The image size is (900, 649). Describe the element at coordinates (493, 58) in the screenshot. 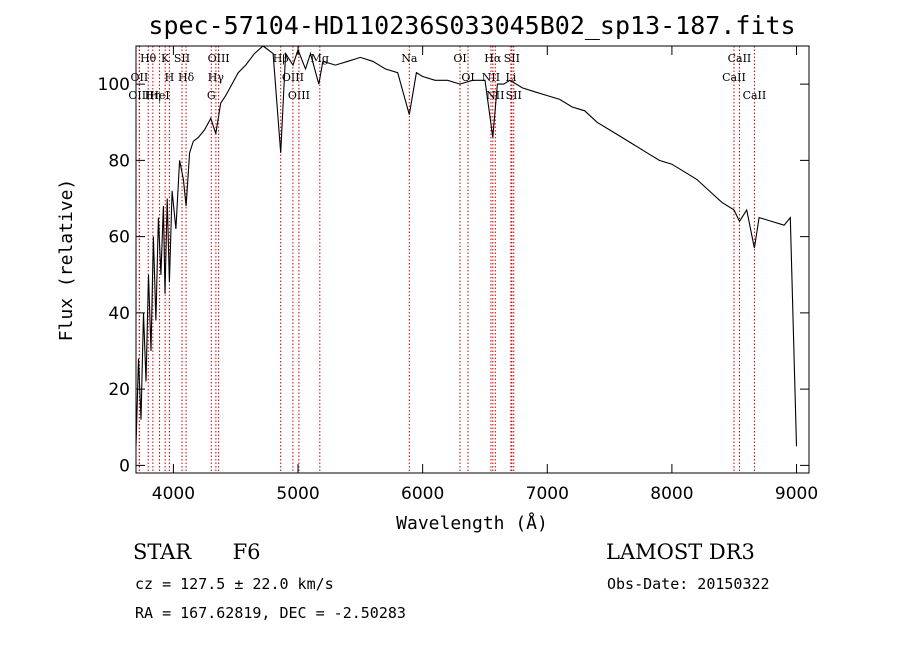

I see `line-label: Hα` at that location.